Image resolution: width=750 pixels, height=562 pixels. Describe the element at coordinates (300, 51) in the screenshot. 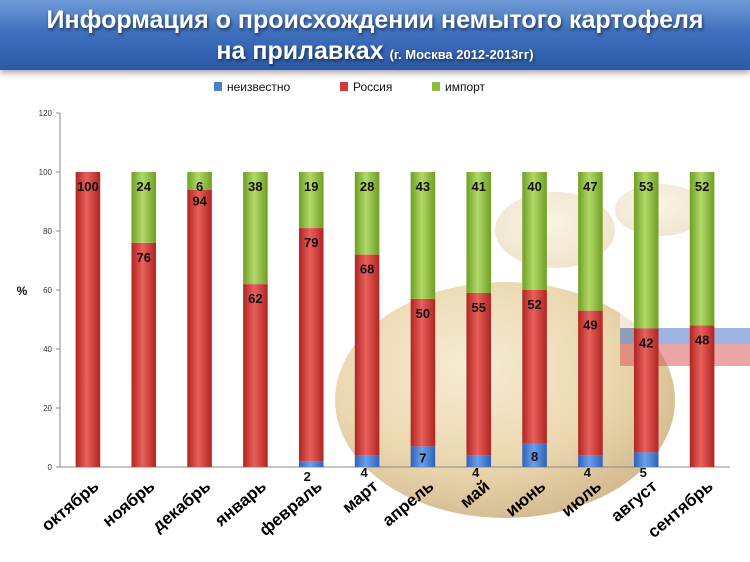

I see `chart-title-part2: на прилавках` at that location.